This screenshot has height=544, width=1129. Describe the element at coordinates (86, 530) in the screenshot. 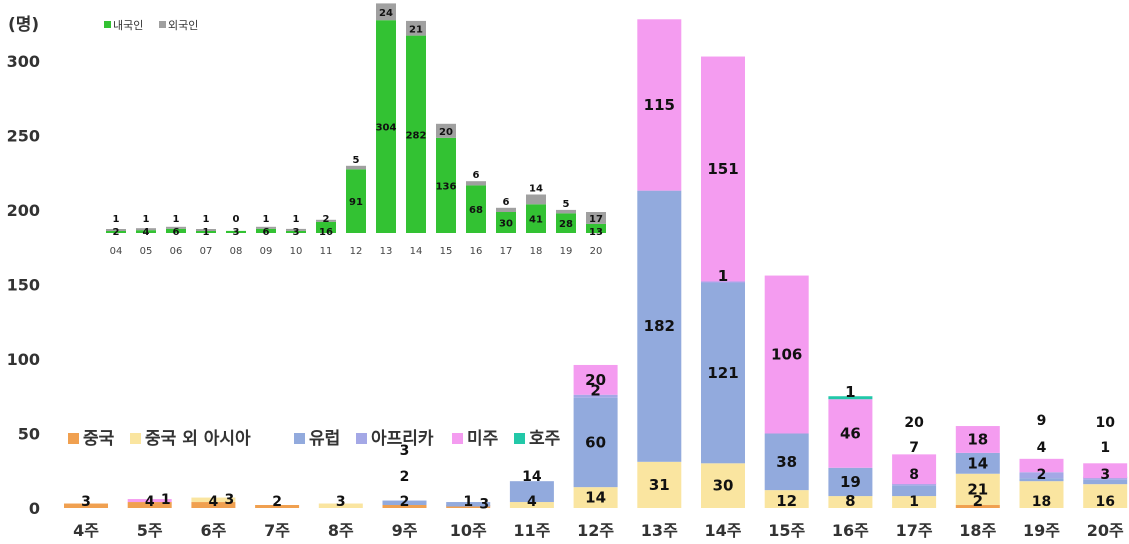

I see `x-tick-label: 4주` at that location.